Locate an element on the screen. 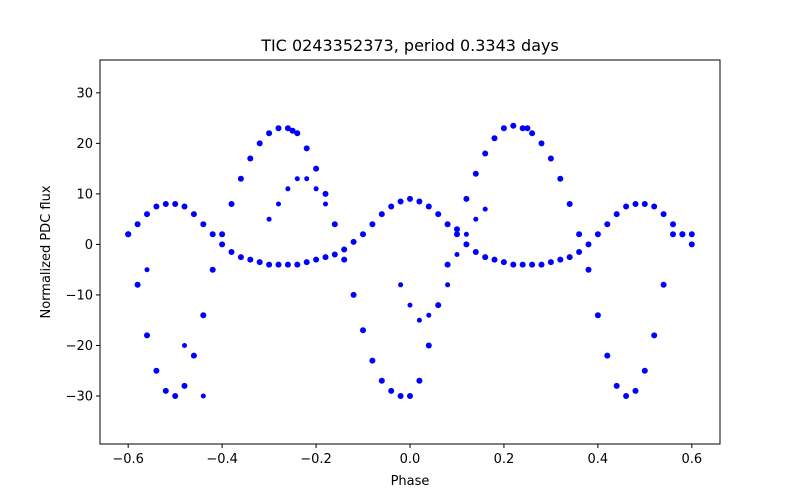 This screenshot has height=500, width=800. y-tick-label: −10 is located at coordinates (79, 295).